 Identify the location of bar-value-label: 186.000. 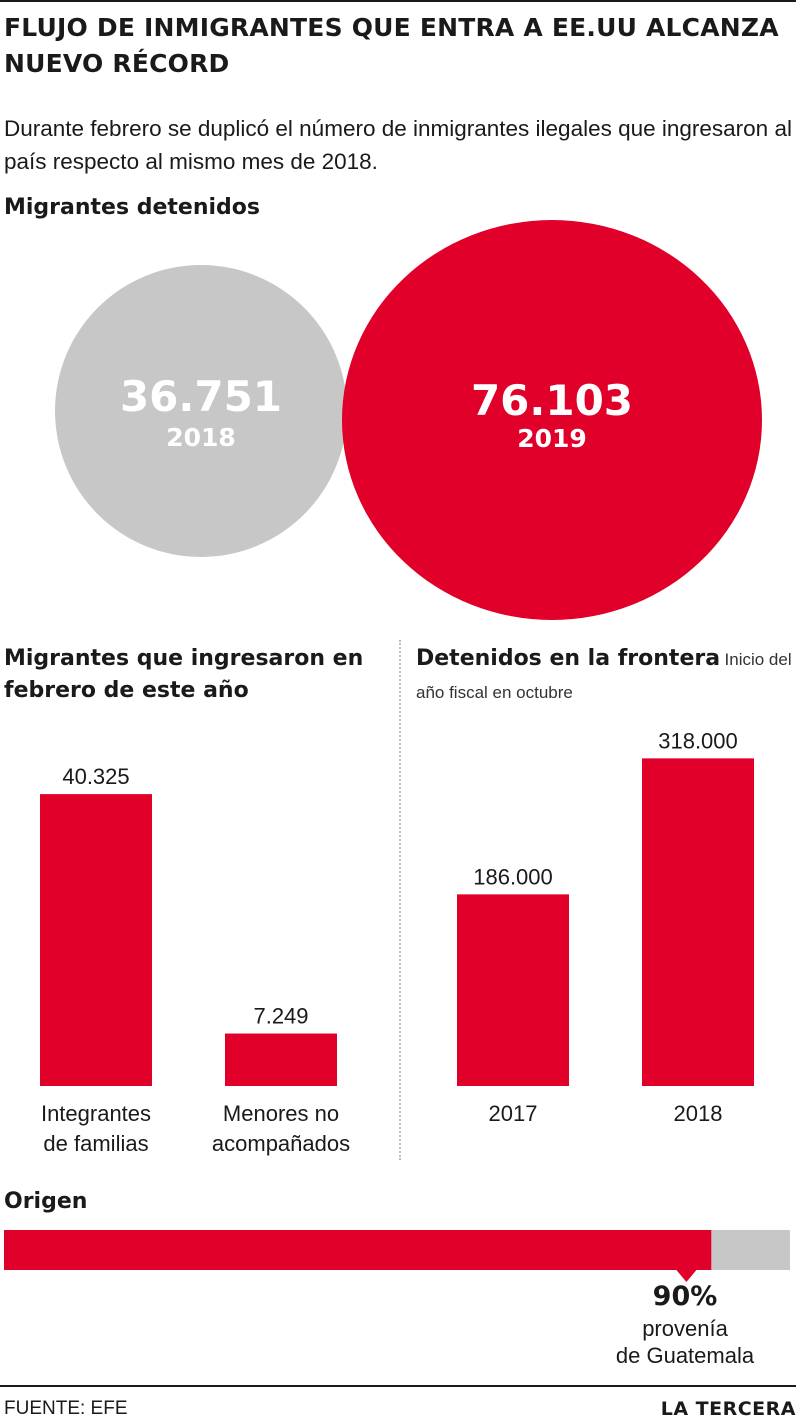
(513, 876).